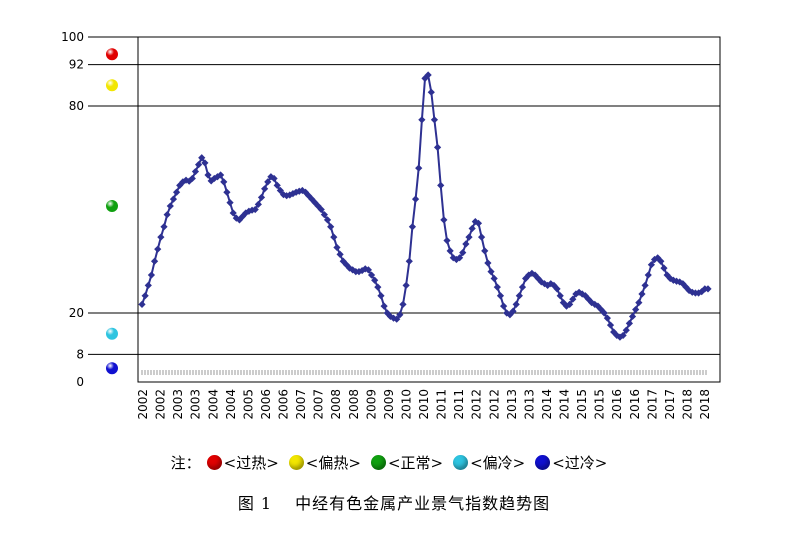  What do you see at coordinates (459, 404) in the screenshot?
I see `x-tick-label: 2011` at bounding box center [459, 404].